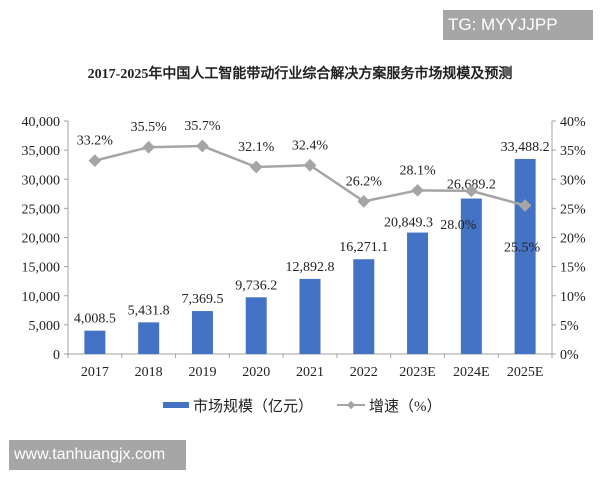 This screenshot has width=600, height=480. Describe the element at coordinates (363, 247) in the screenshot. I see `bar-value-label: 16,271.1` at that location.